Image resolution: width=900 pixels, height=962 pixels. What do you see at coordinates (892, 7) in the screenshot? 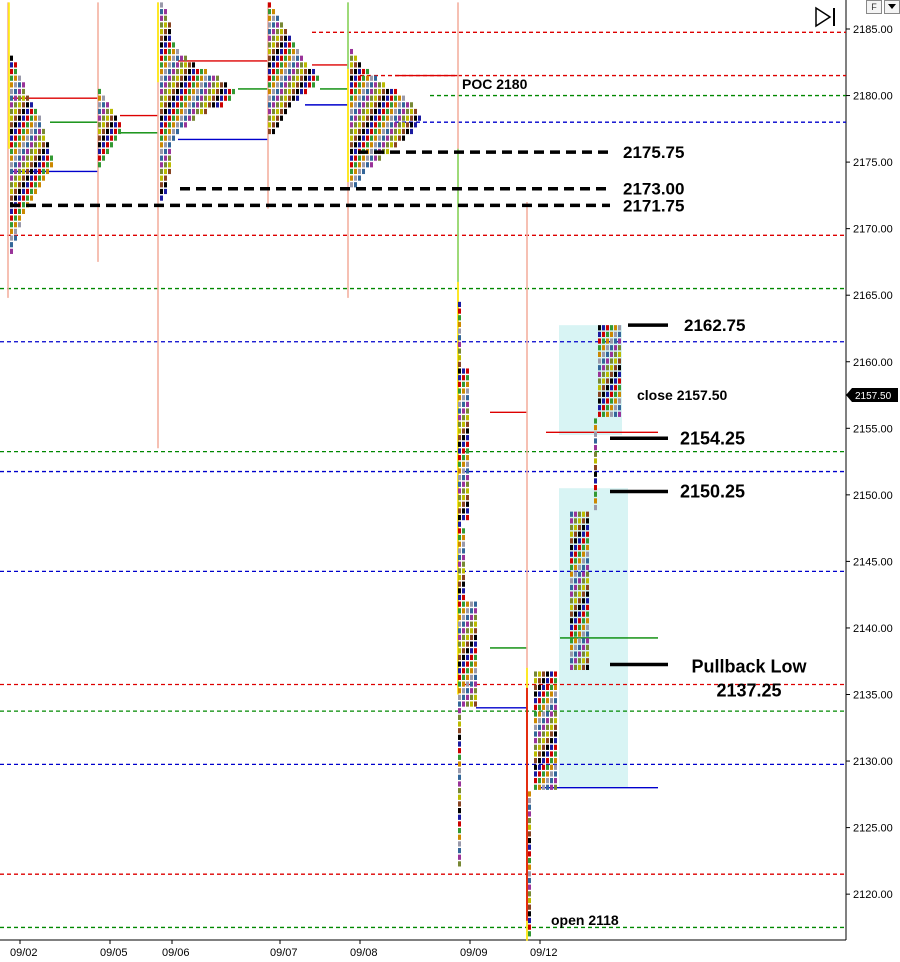
I see `dropdown-arrow-icon` at bounding box center [892, 7].